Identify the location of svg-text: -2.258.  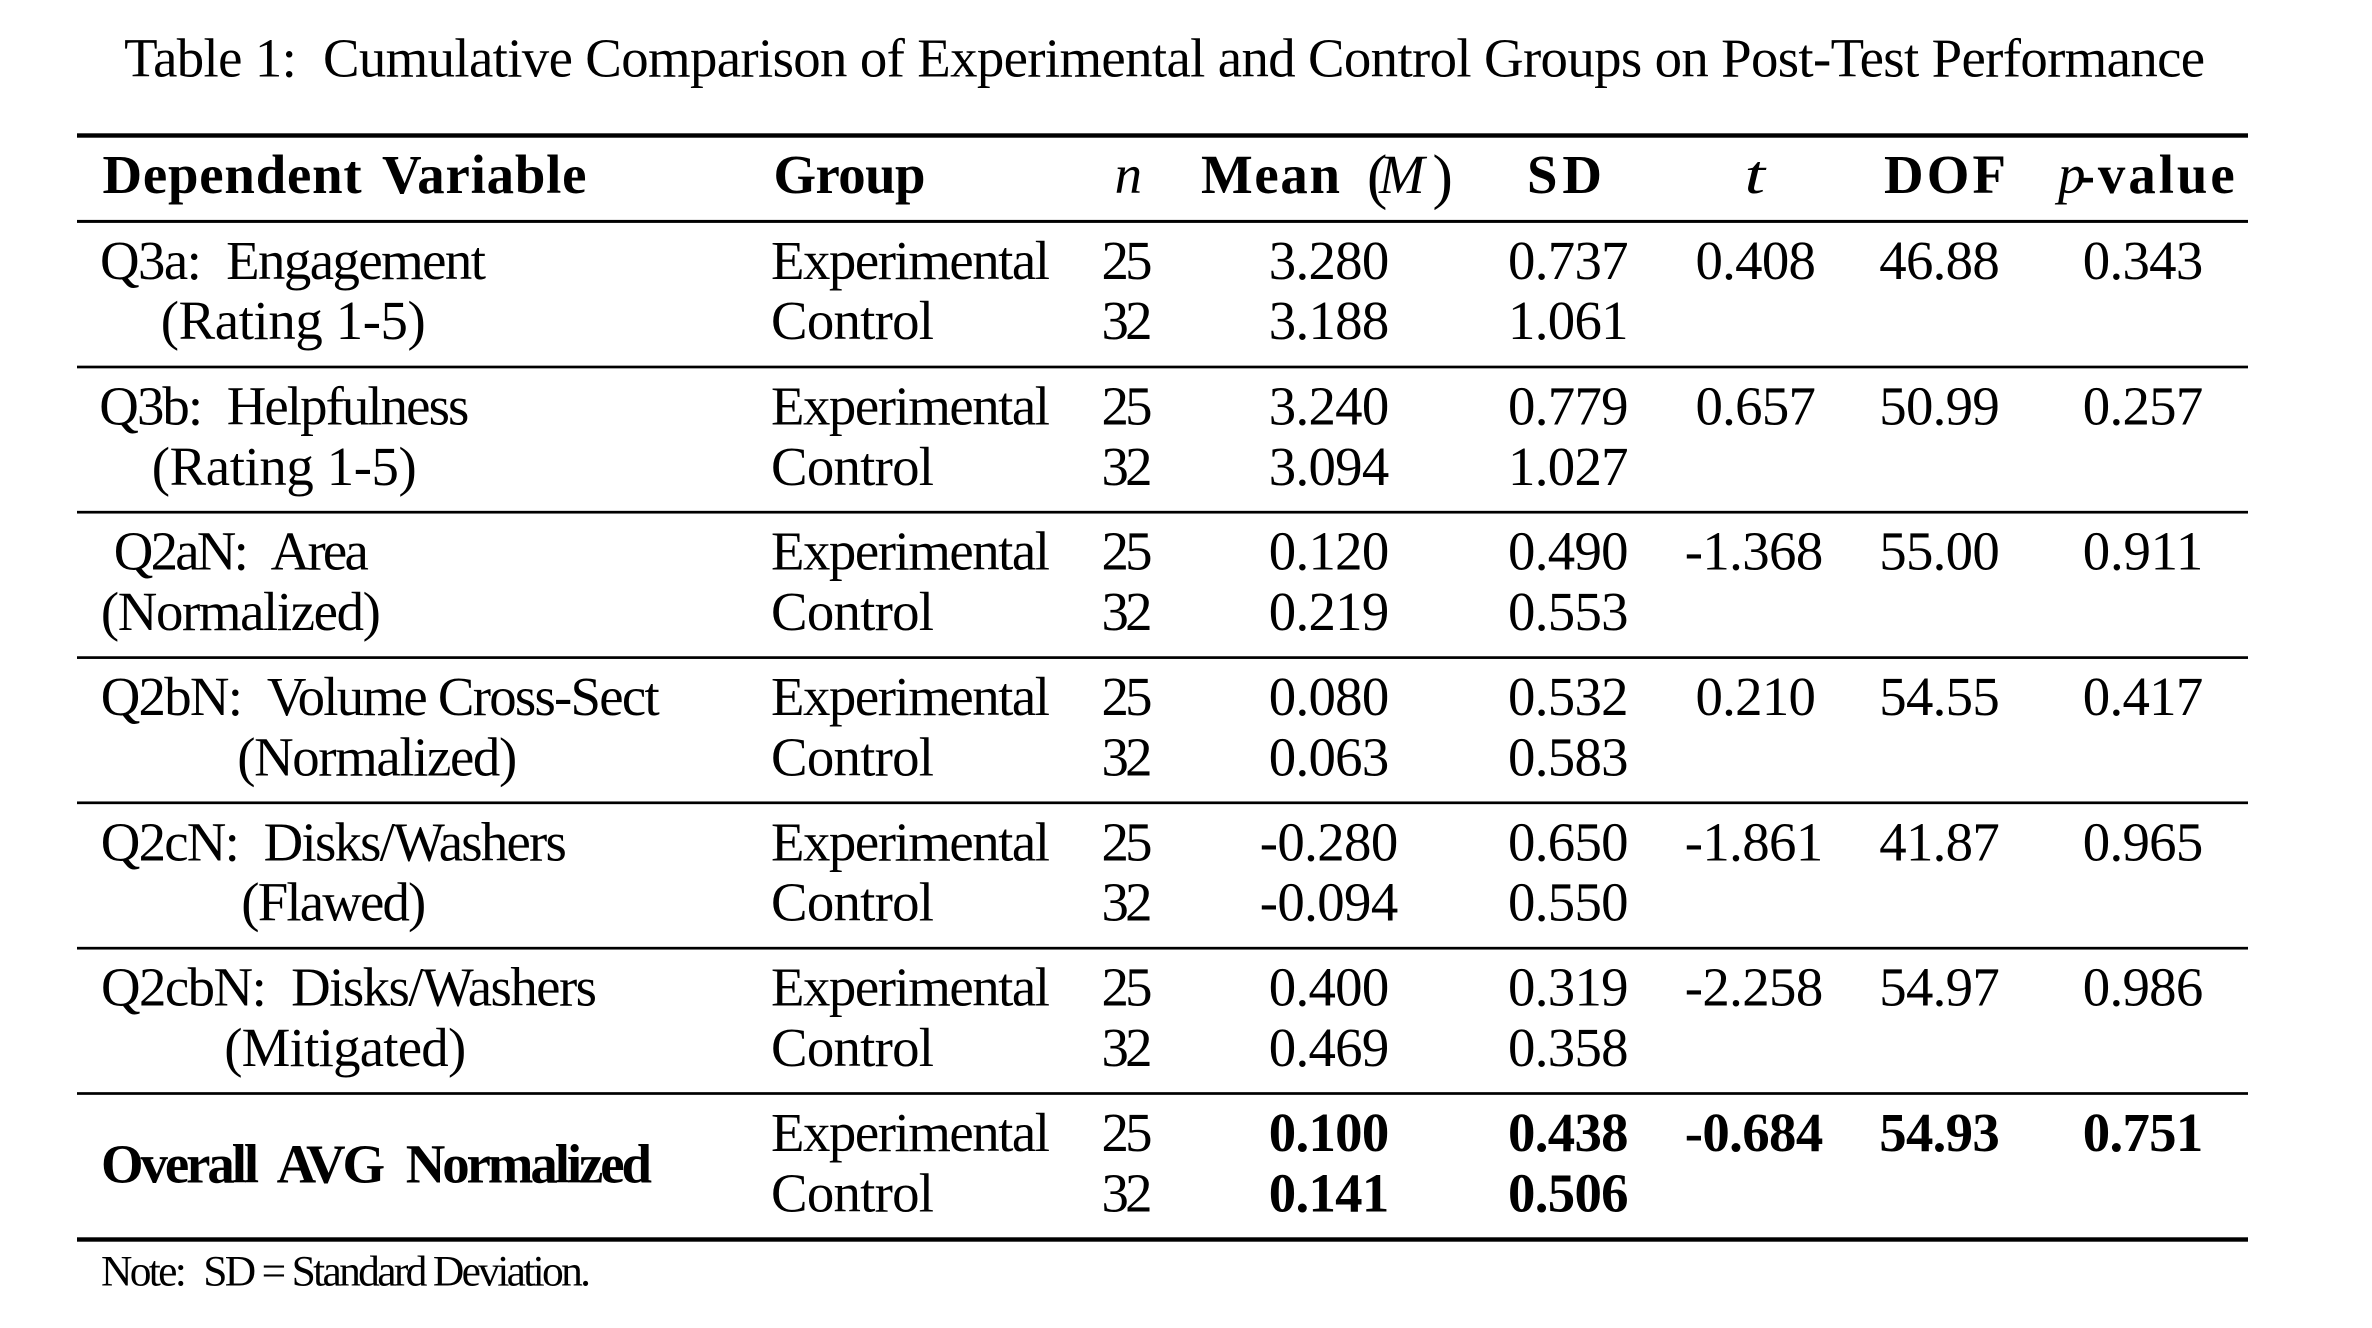
(1754, 987).